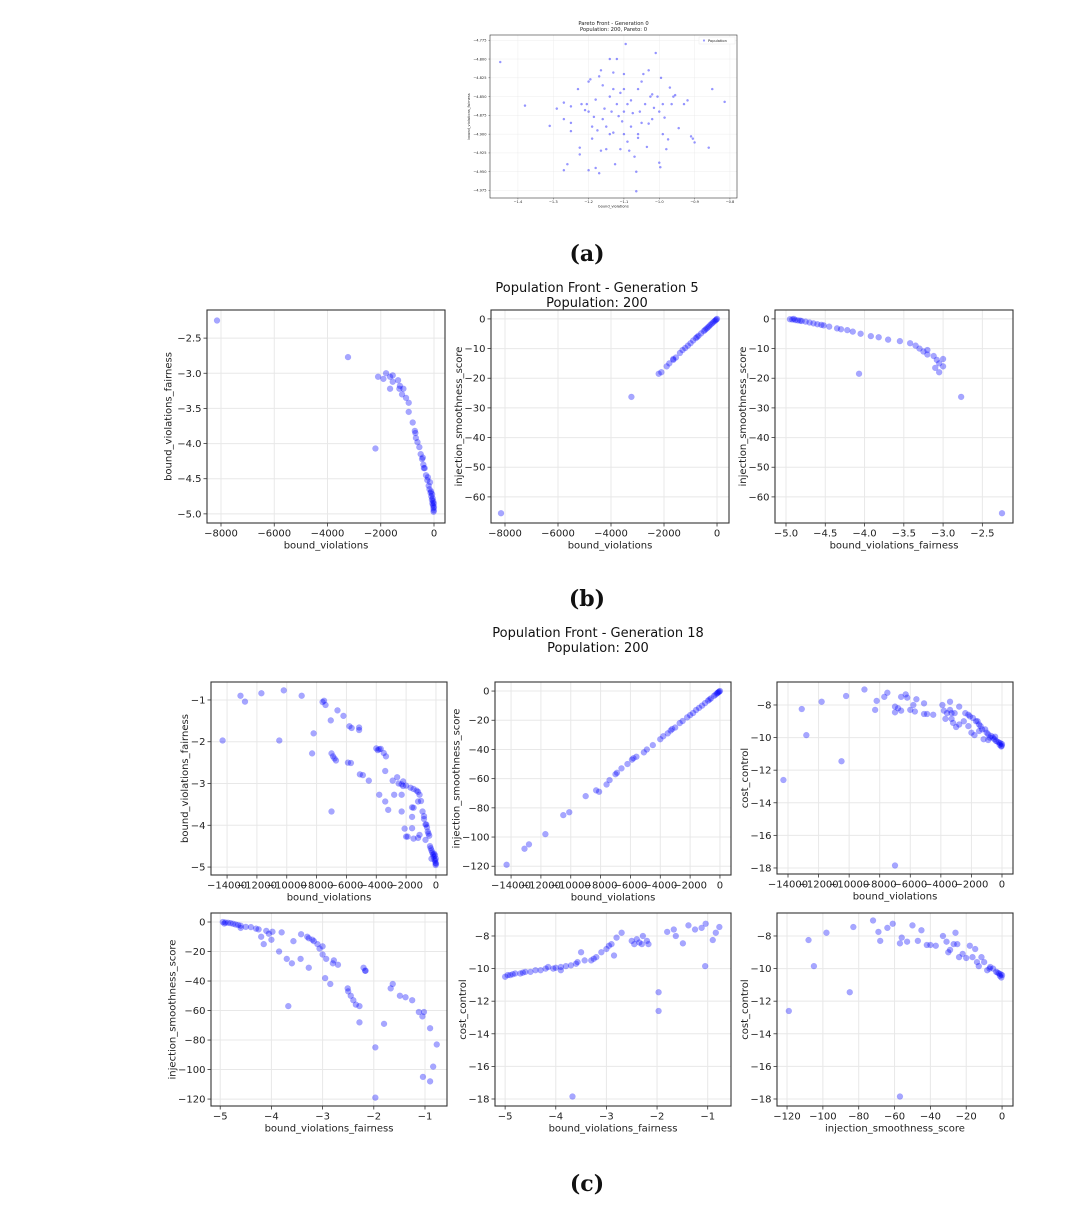  Describe the element at coordinates (613, 898) in the screenshot. I see `x-axis-label: bound_violations` at that location.